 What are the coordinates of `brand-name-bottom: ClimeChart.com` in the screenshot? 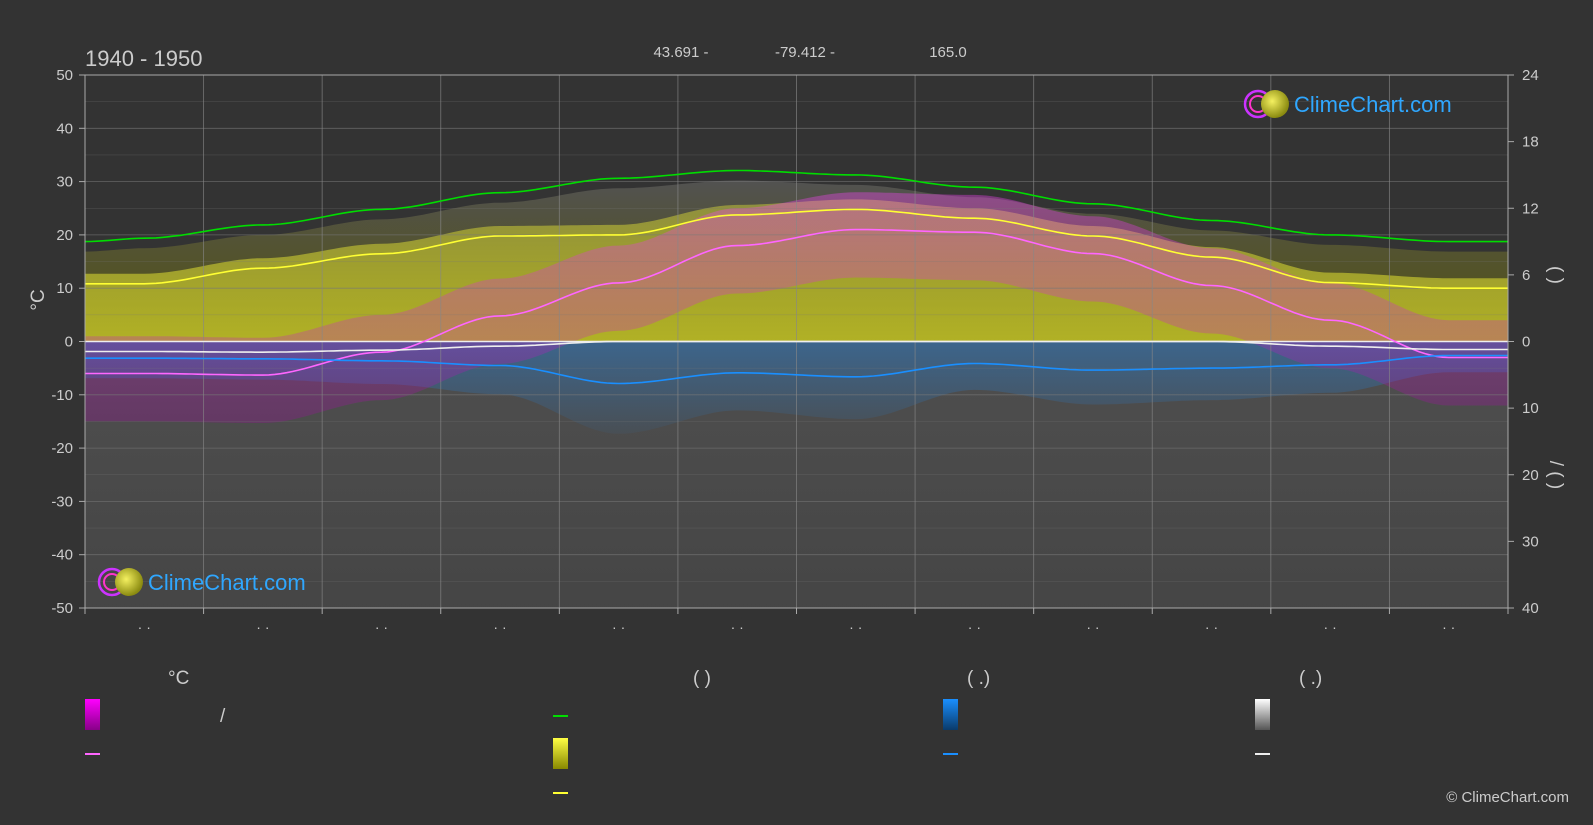 It's located at (227, 582).